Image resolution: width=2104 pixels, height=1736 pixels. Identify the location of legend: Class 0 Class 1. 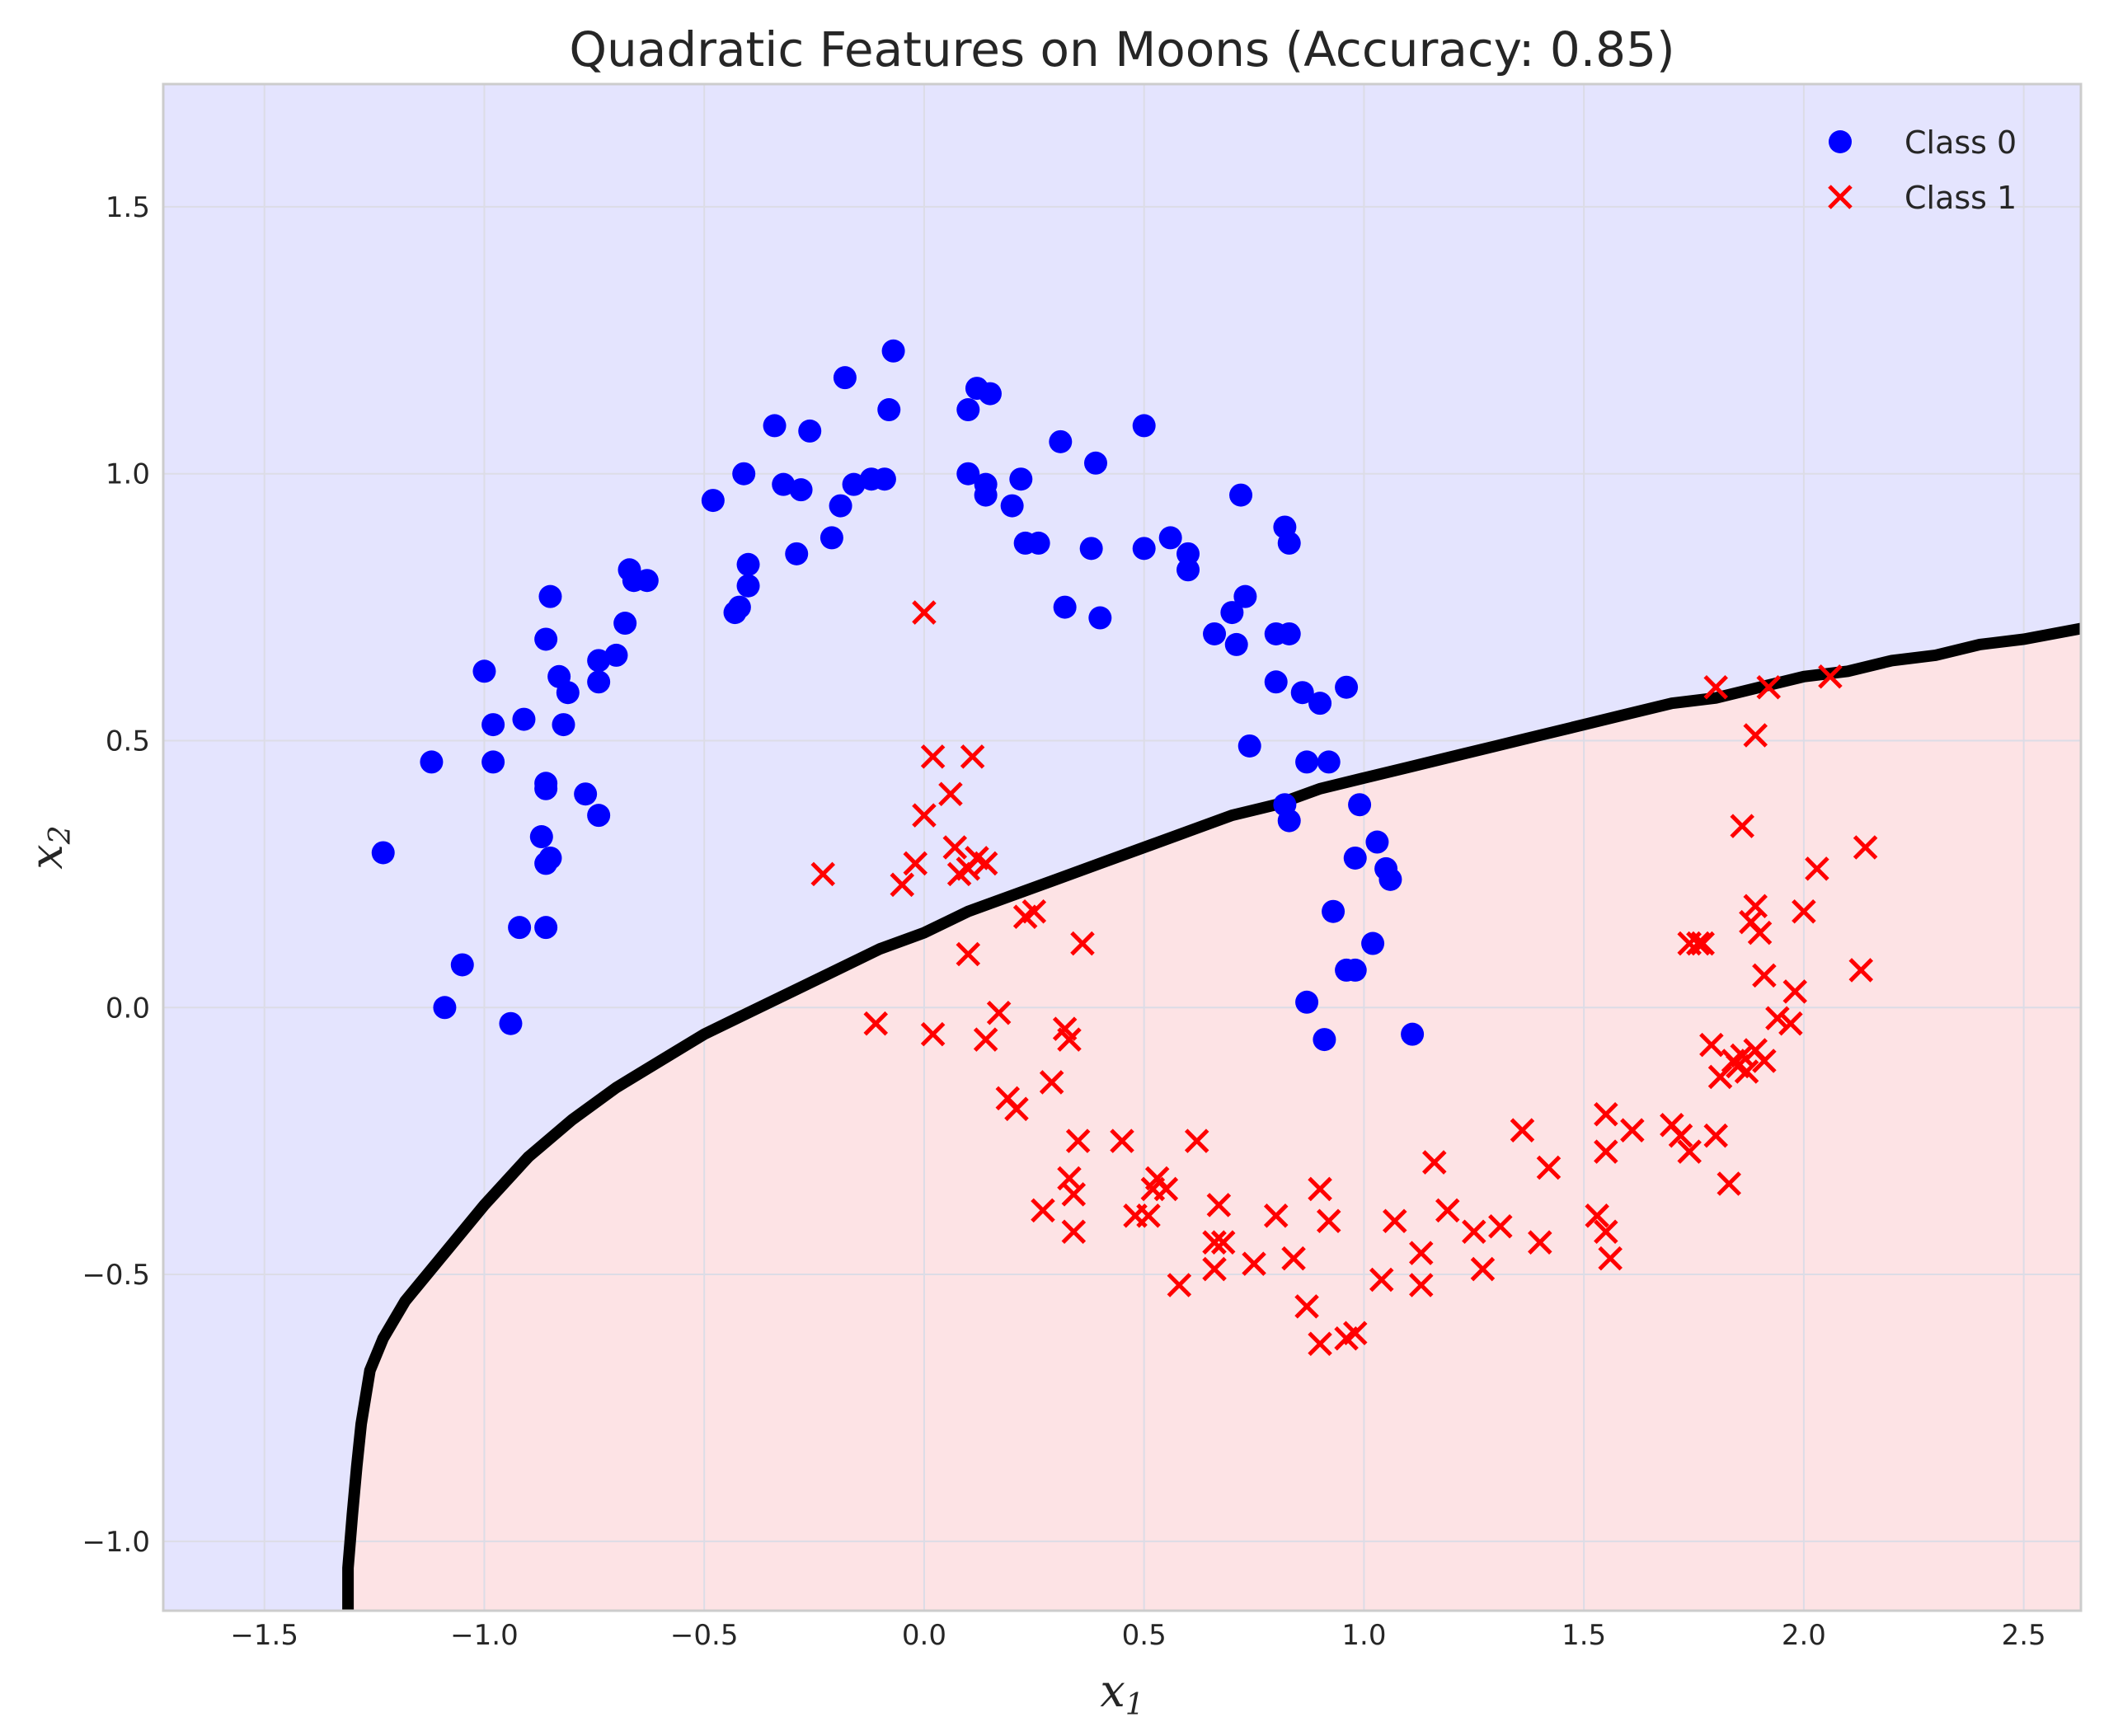
(1922, 170).